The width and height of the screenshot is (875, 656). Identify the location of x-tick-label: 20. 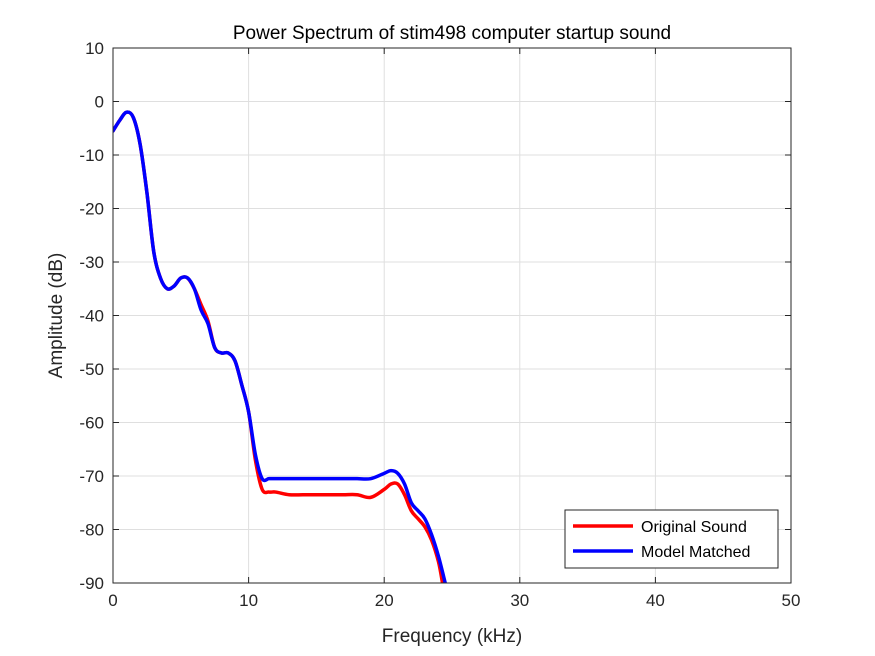
(384, 600).